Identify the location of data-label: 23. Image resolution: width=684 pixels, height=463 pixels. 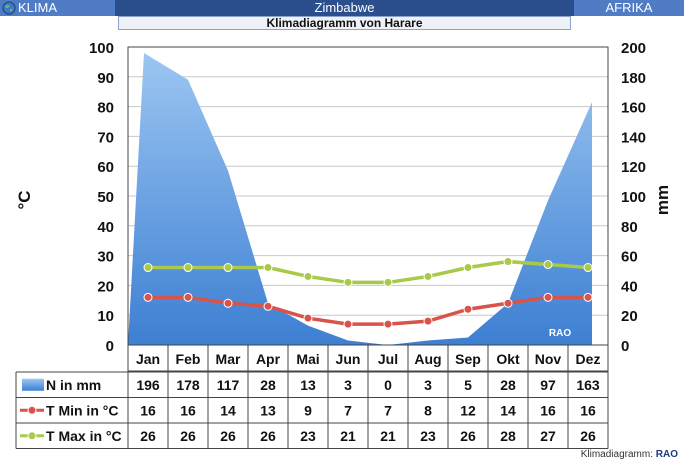
(308, 436).